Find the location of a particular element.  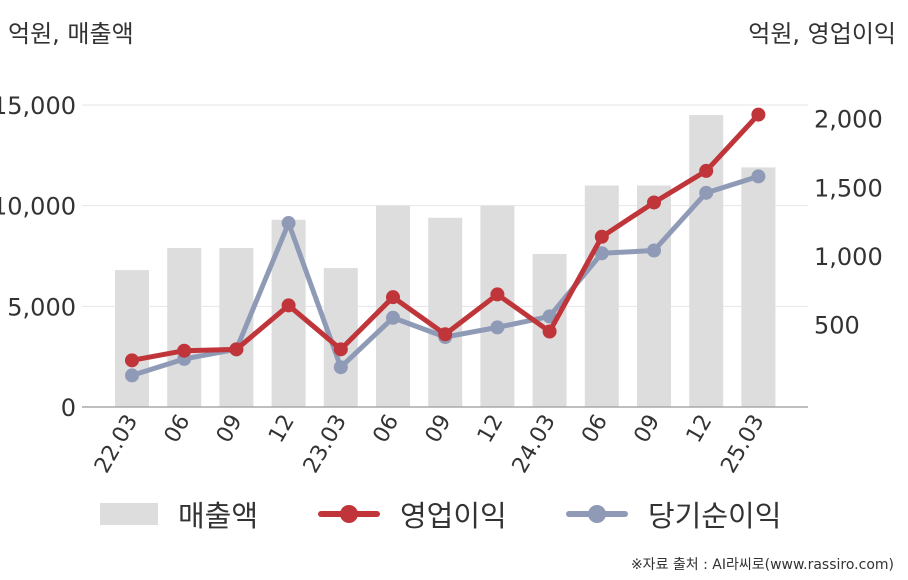

legend-item-net-income: 당기순이익 is located at coordinates (673, 514).